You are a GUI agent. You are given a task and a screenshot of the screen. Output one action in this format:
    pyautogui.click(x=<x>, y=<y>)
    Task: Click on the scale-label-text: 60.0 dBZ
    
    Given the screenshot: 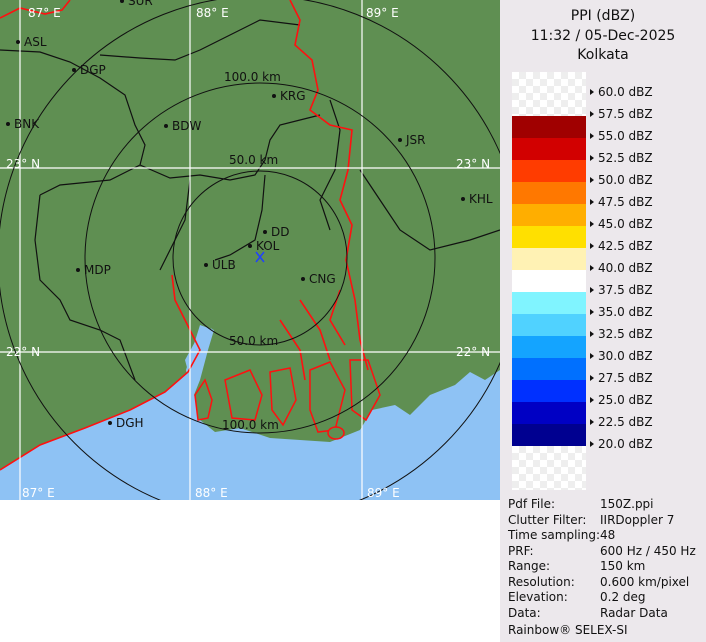 What is the action you would take?
    pyautogui.click(x=625, y=92)
    